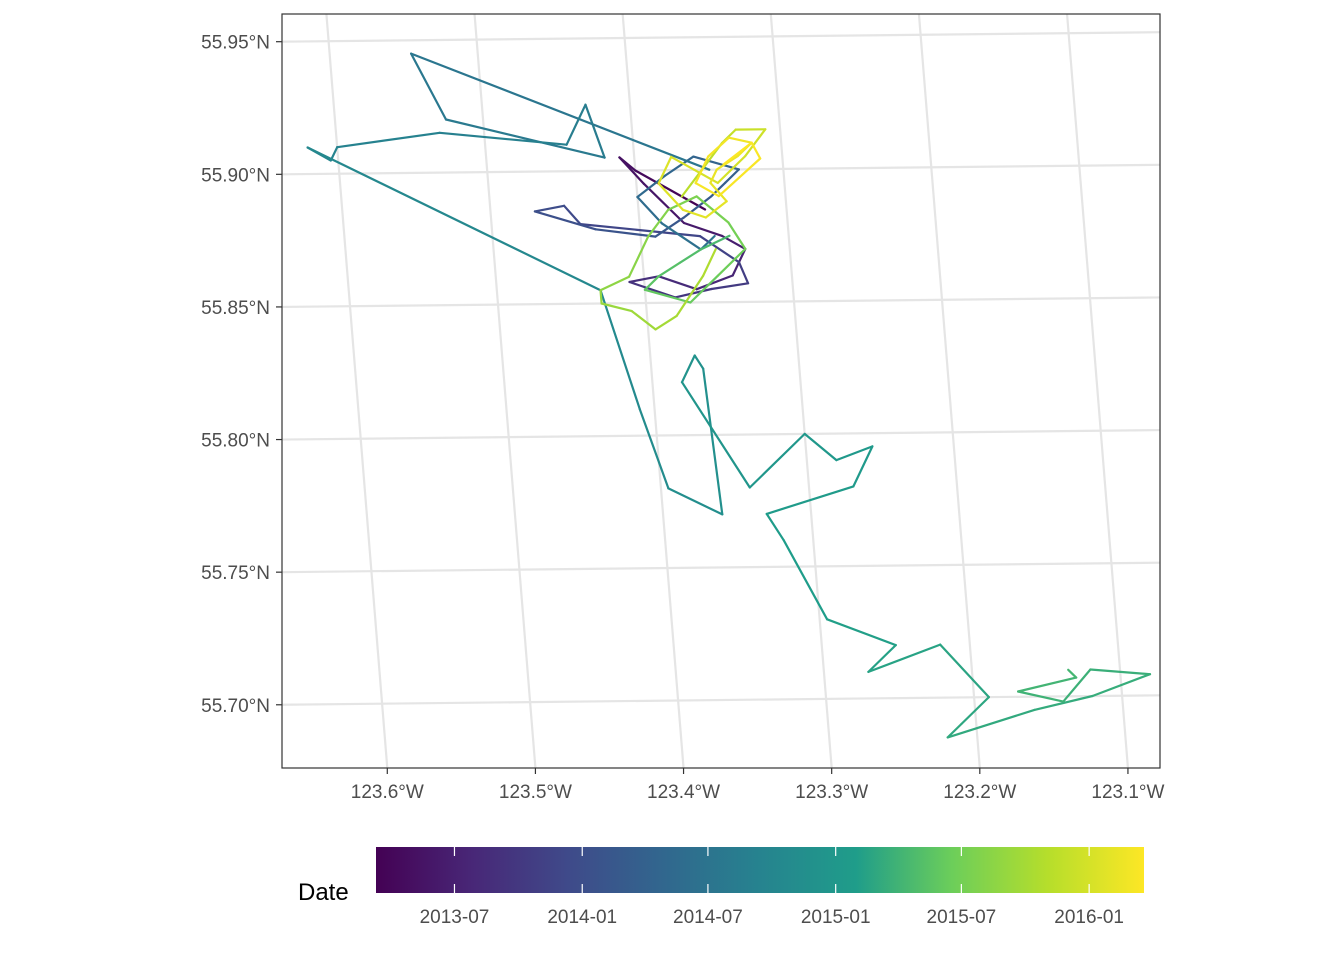 The image size is (1344, 965). Describe the element at coordinates (323, 892) in the screenshot. I see `legend-title: Date` at that location.